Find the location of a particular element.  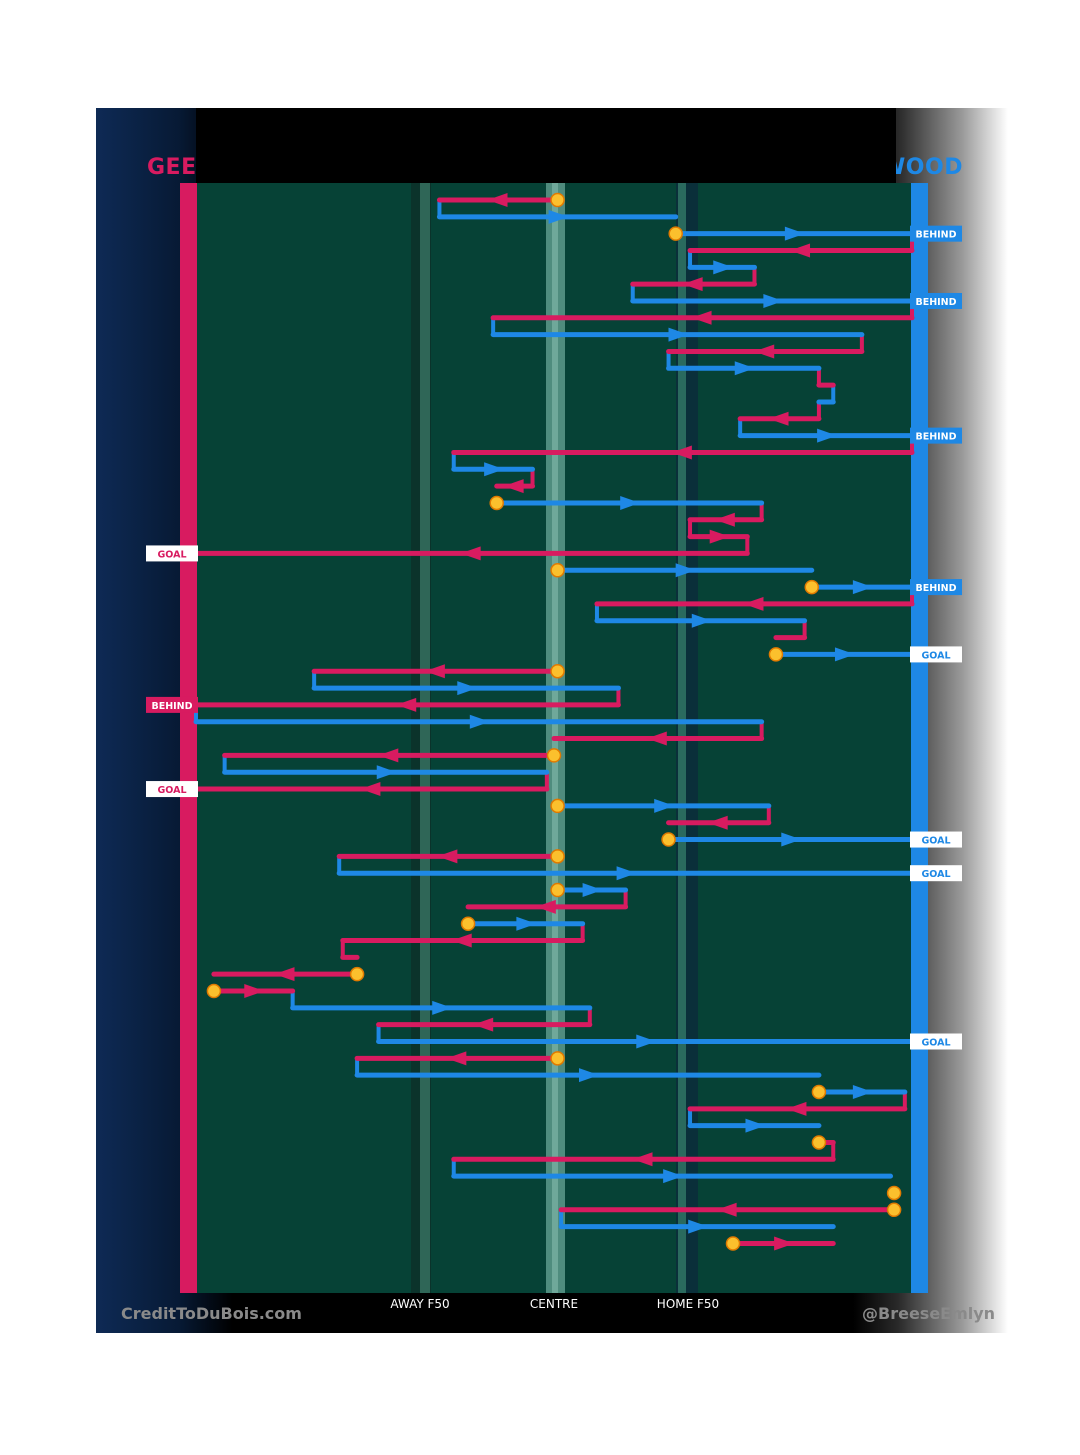

centre-label: CENTRE is located at coordinates (554, 1304).